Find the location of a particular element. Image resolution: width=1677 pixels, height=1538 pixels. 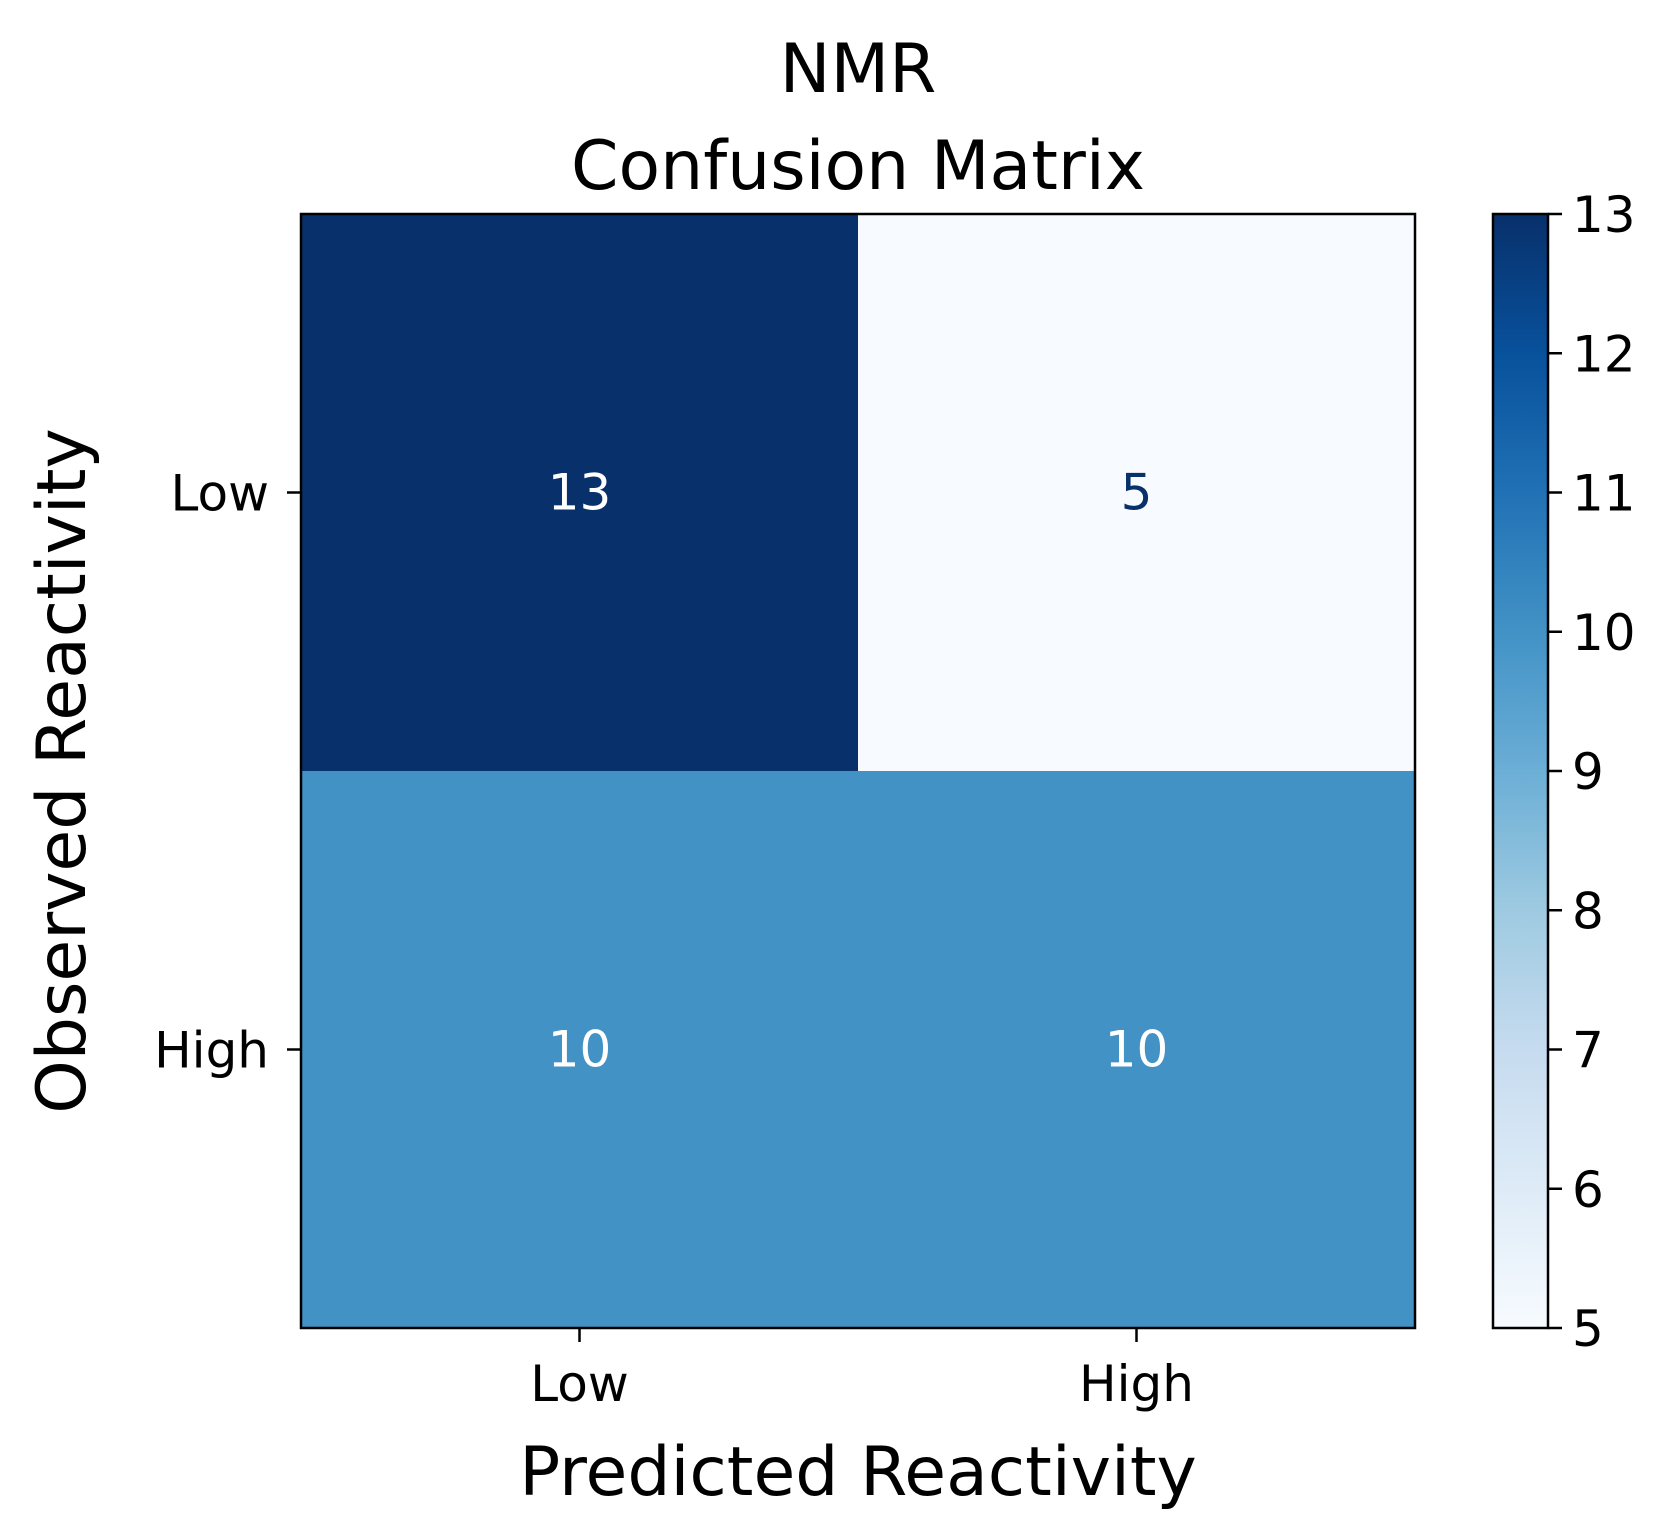

colorbar-tick-label: 5 is located at coordinates (1588, 1329).